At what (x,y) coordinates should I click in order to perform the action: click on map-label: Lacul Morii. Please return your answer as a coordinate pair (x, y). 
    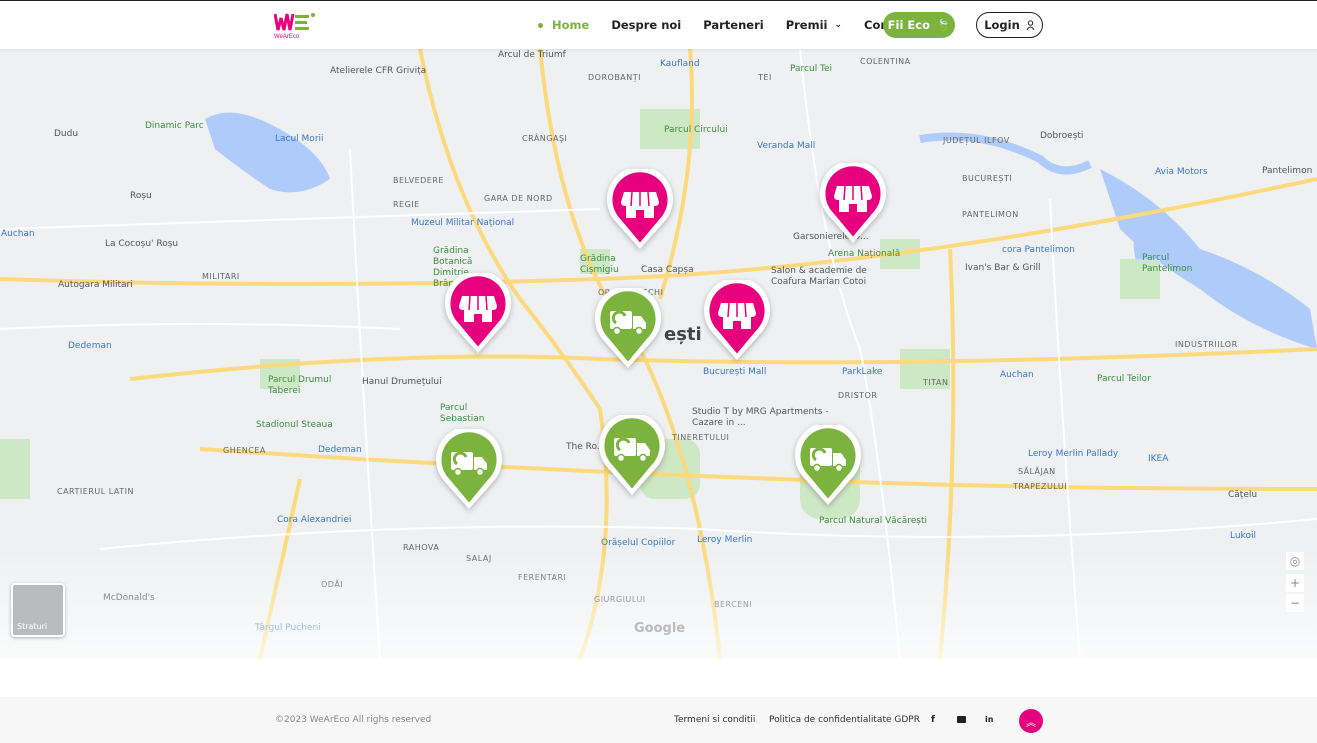
    Looking at the image, I should click on (299, 139).